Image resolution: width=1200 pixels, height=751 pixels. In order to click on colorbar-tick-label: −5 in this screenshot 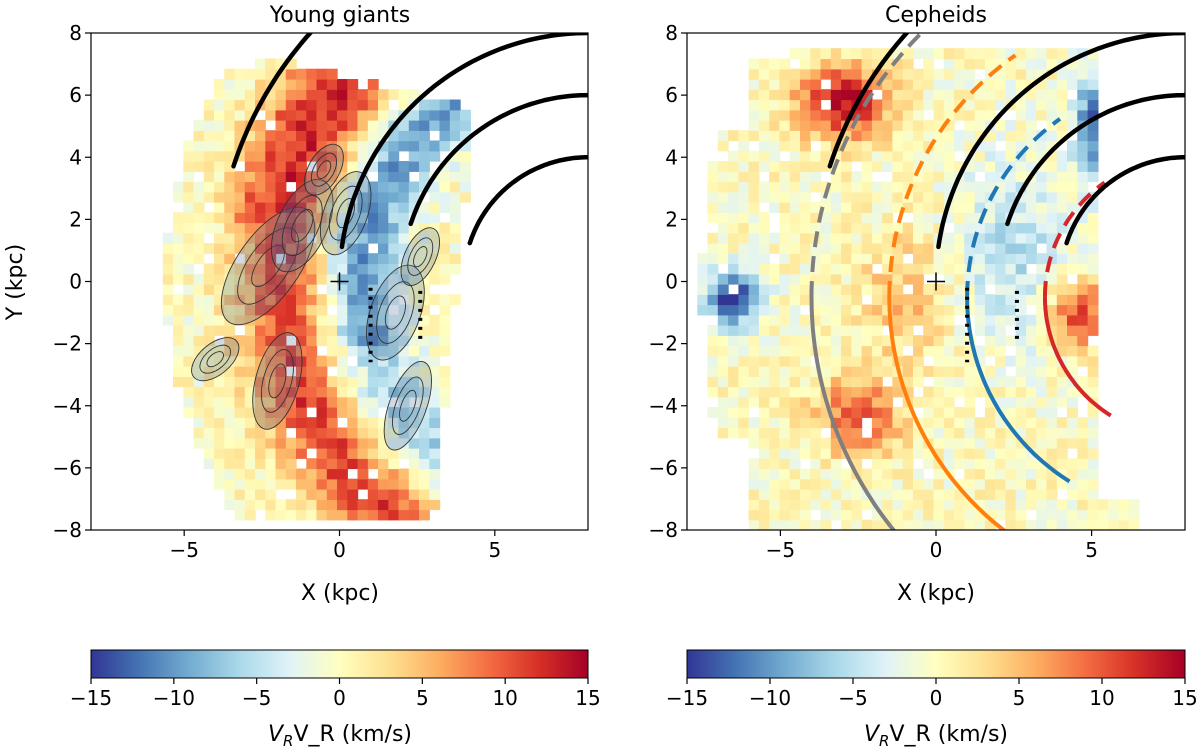, I will do `click(852, 698)`.